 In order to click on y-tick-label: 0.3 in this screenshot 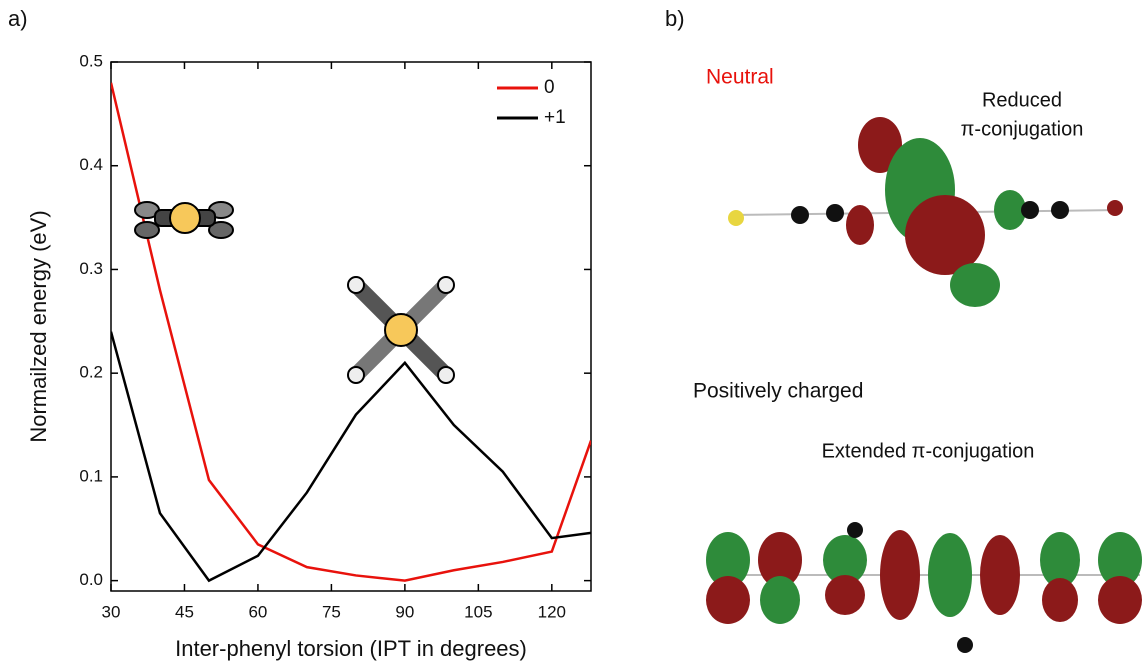, I will do `click(91, 268)`.